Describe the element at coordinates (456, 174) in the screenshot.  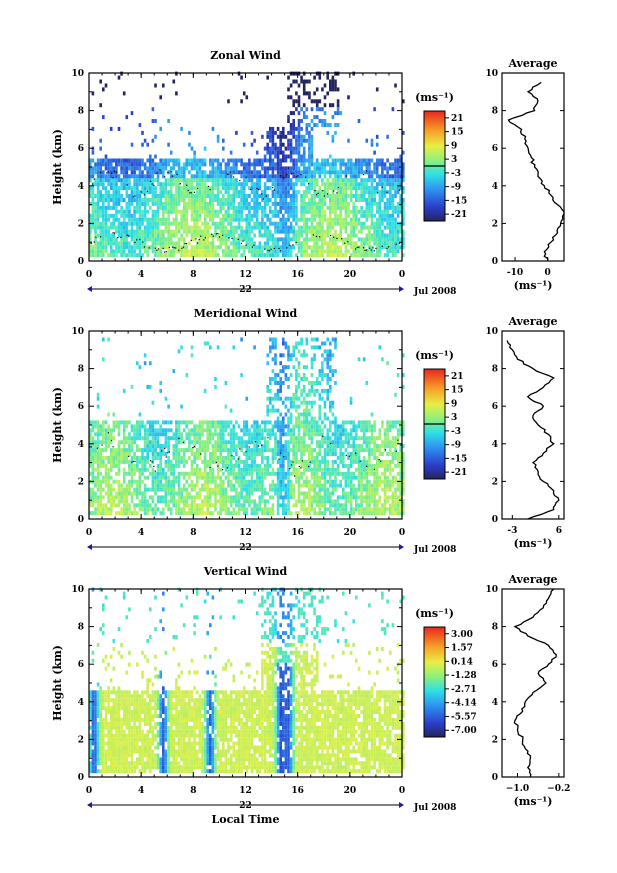
I see `colorbar-tick-label: -3` at that location.